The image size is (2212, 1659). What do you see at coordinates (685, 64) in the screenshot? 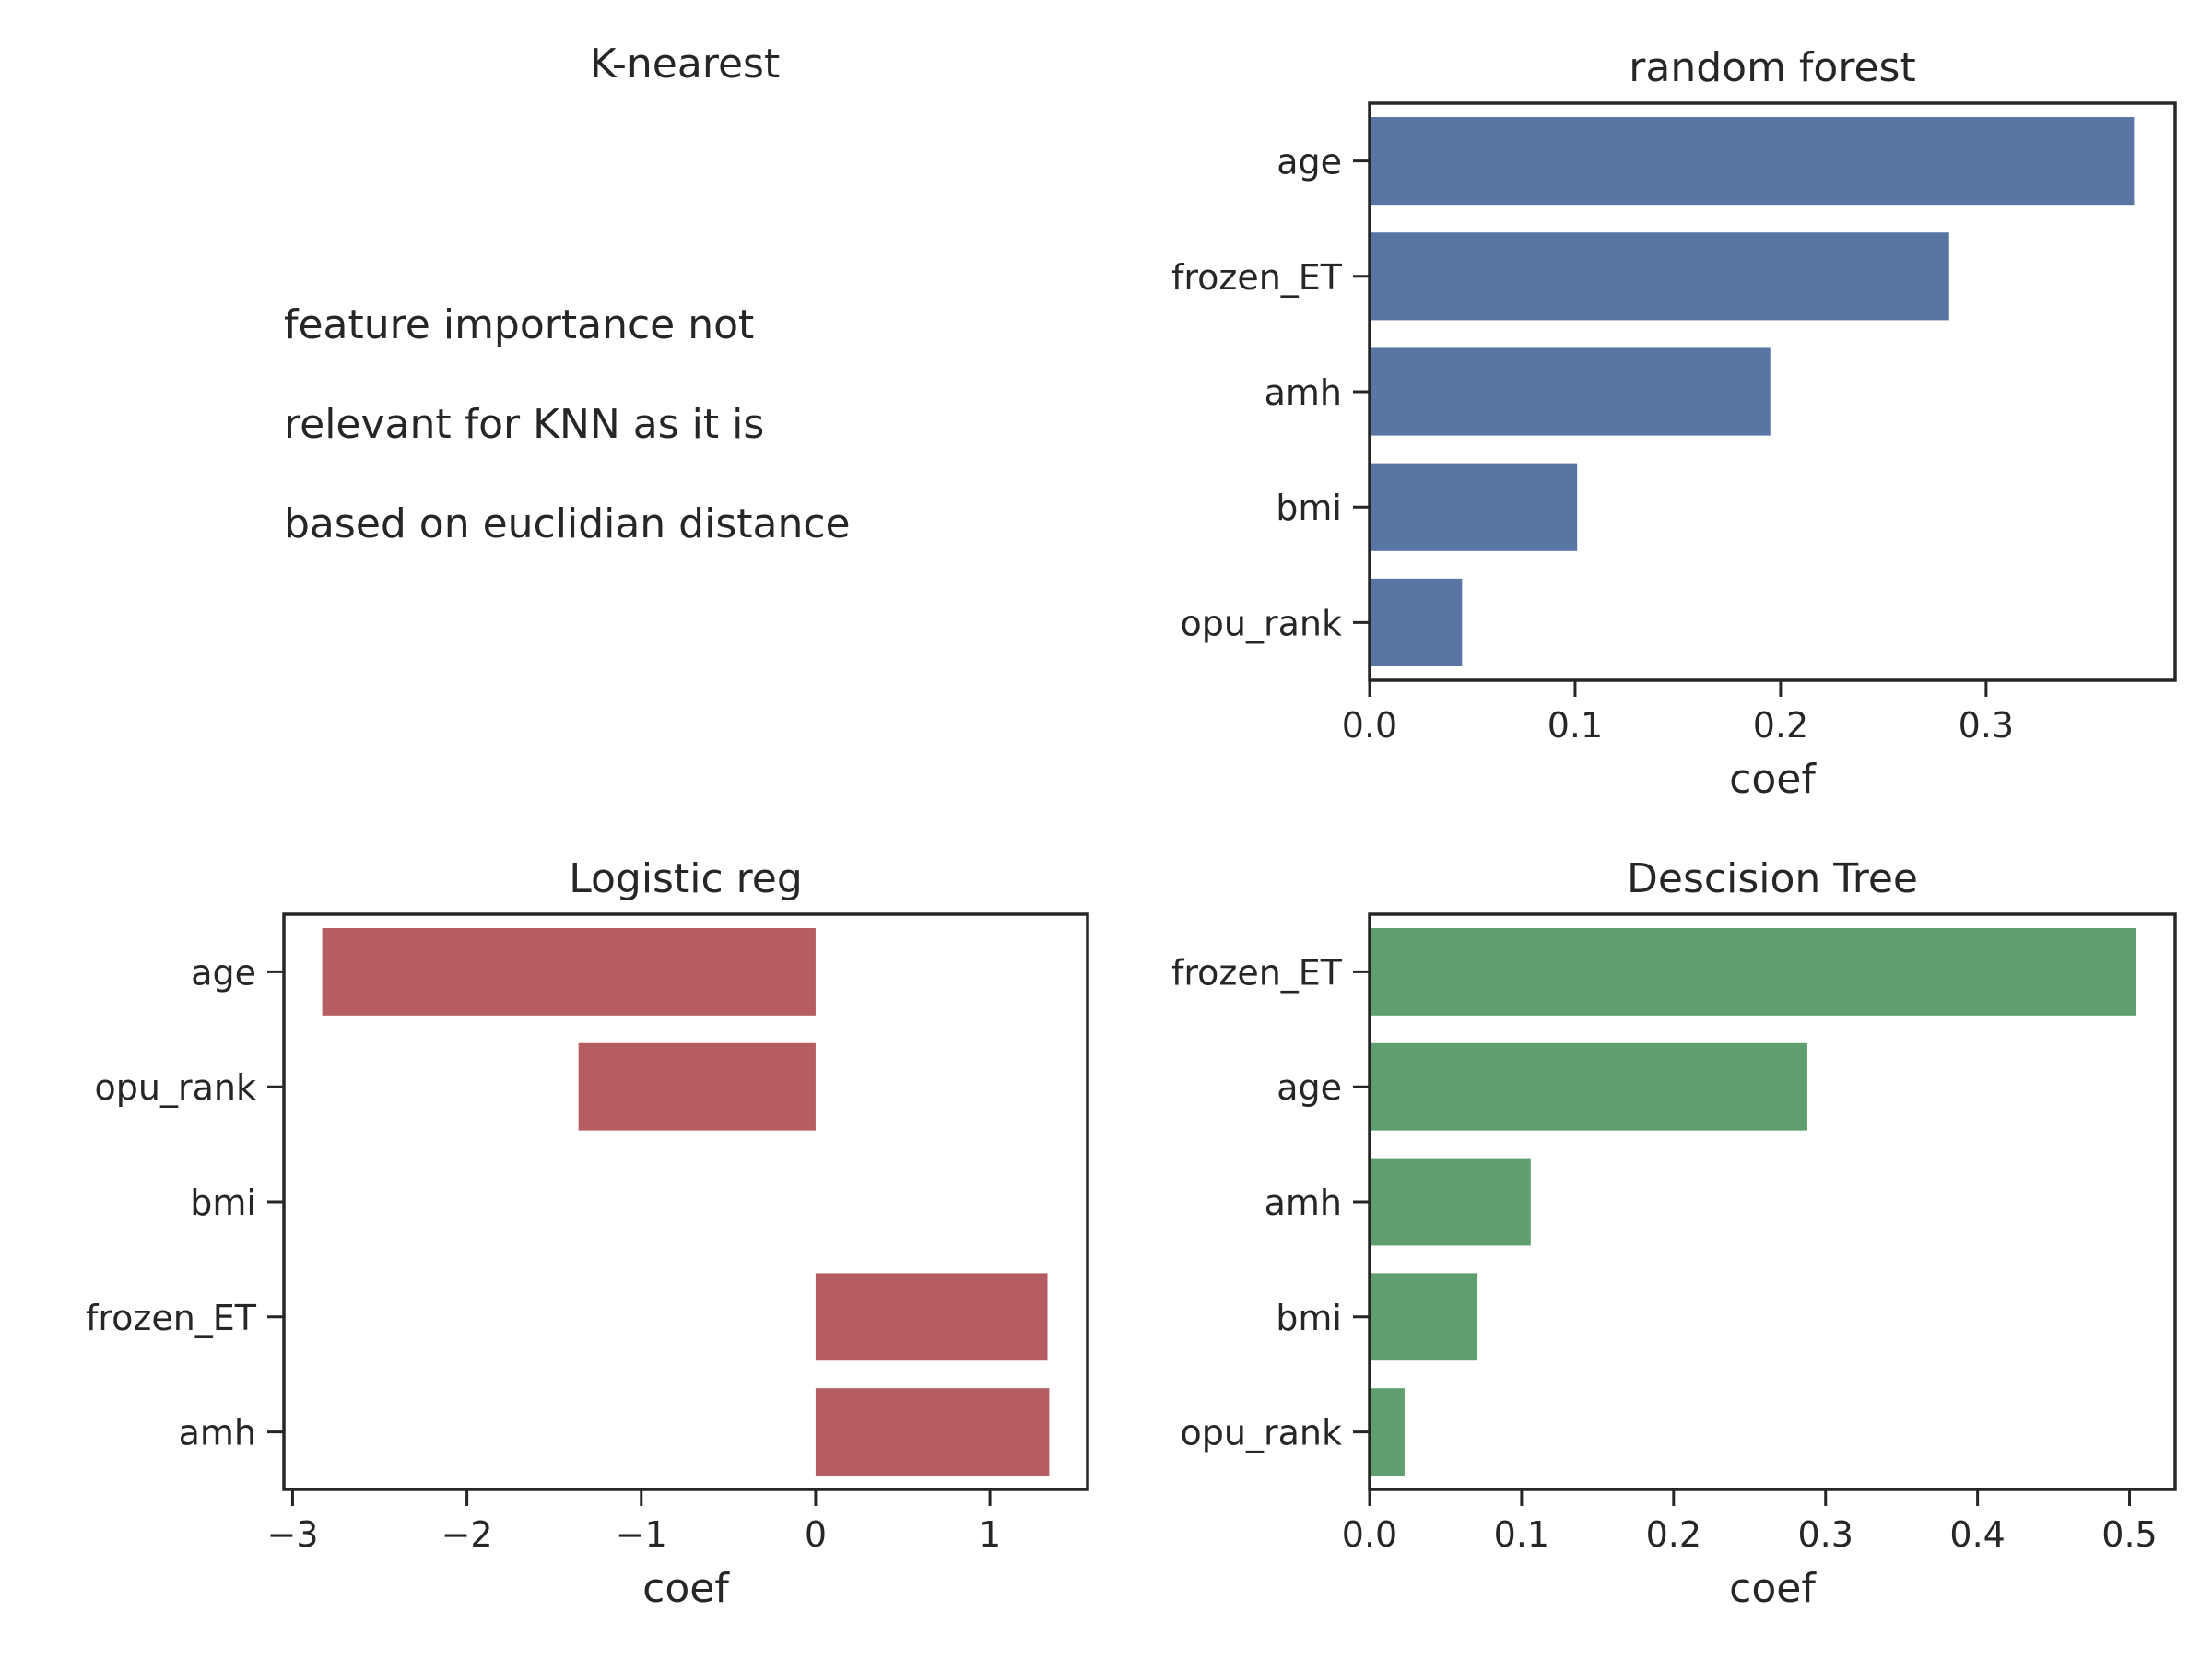
I see `knn-title: K-nearest` at bounding box center [685, 64].